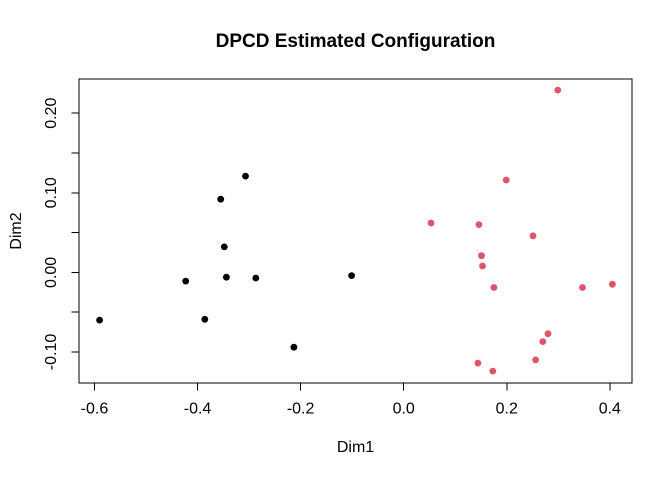 This screenshot has width=672, height=480. Describe the element at coordinates (610, 409) in the screenshot. I see `x-tick-label: 0.4` at that location.